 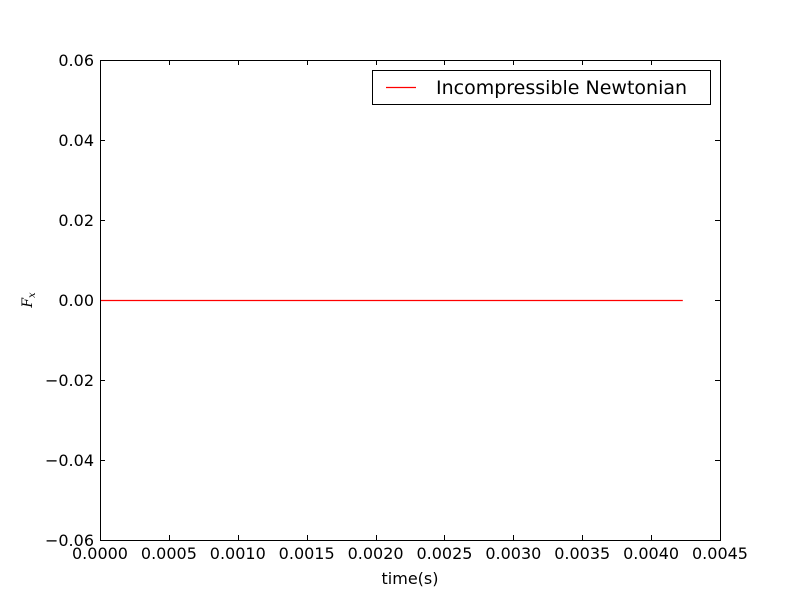 I want to click on x-tick-label: 0.0005, so click(x=169, y=553).